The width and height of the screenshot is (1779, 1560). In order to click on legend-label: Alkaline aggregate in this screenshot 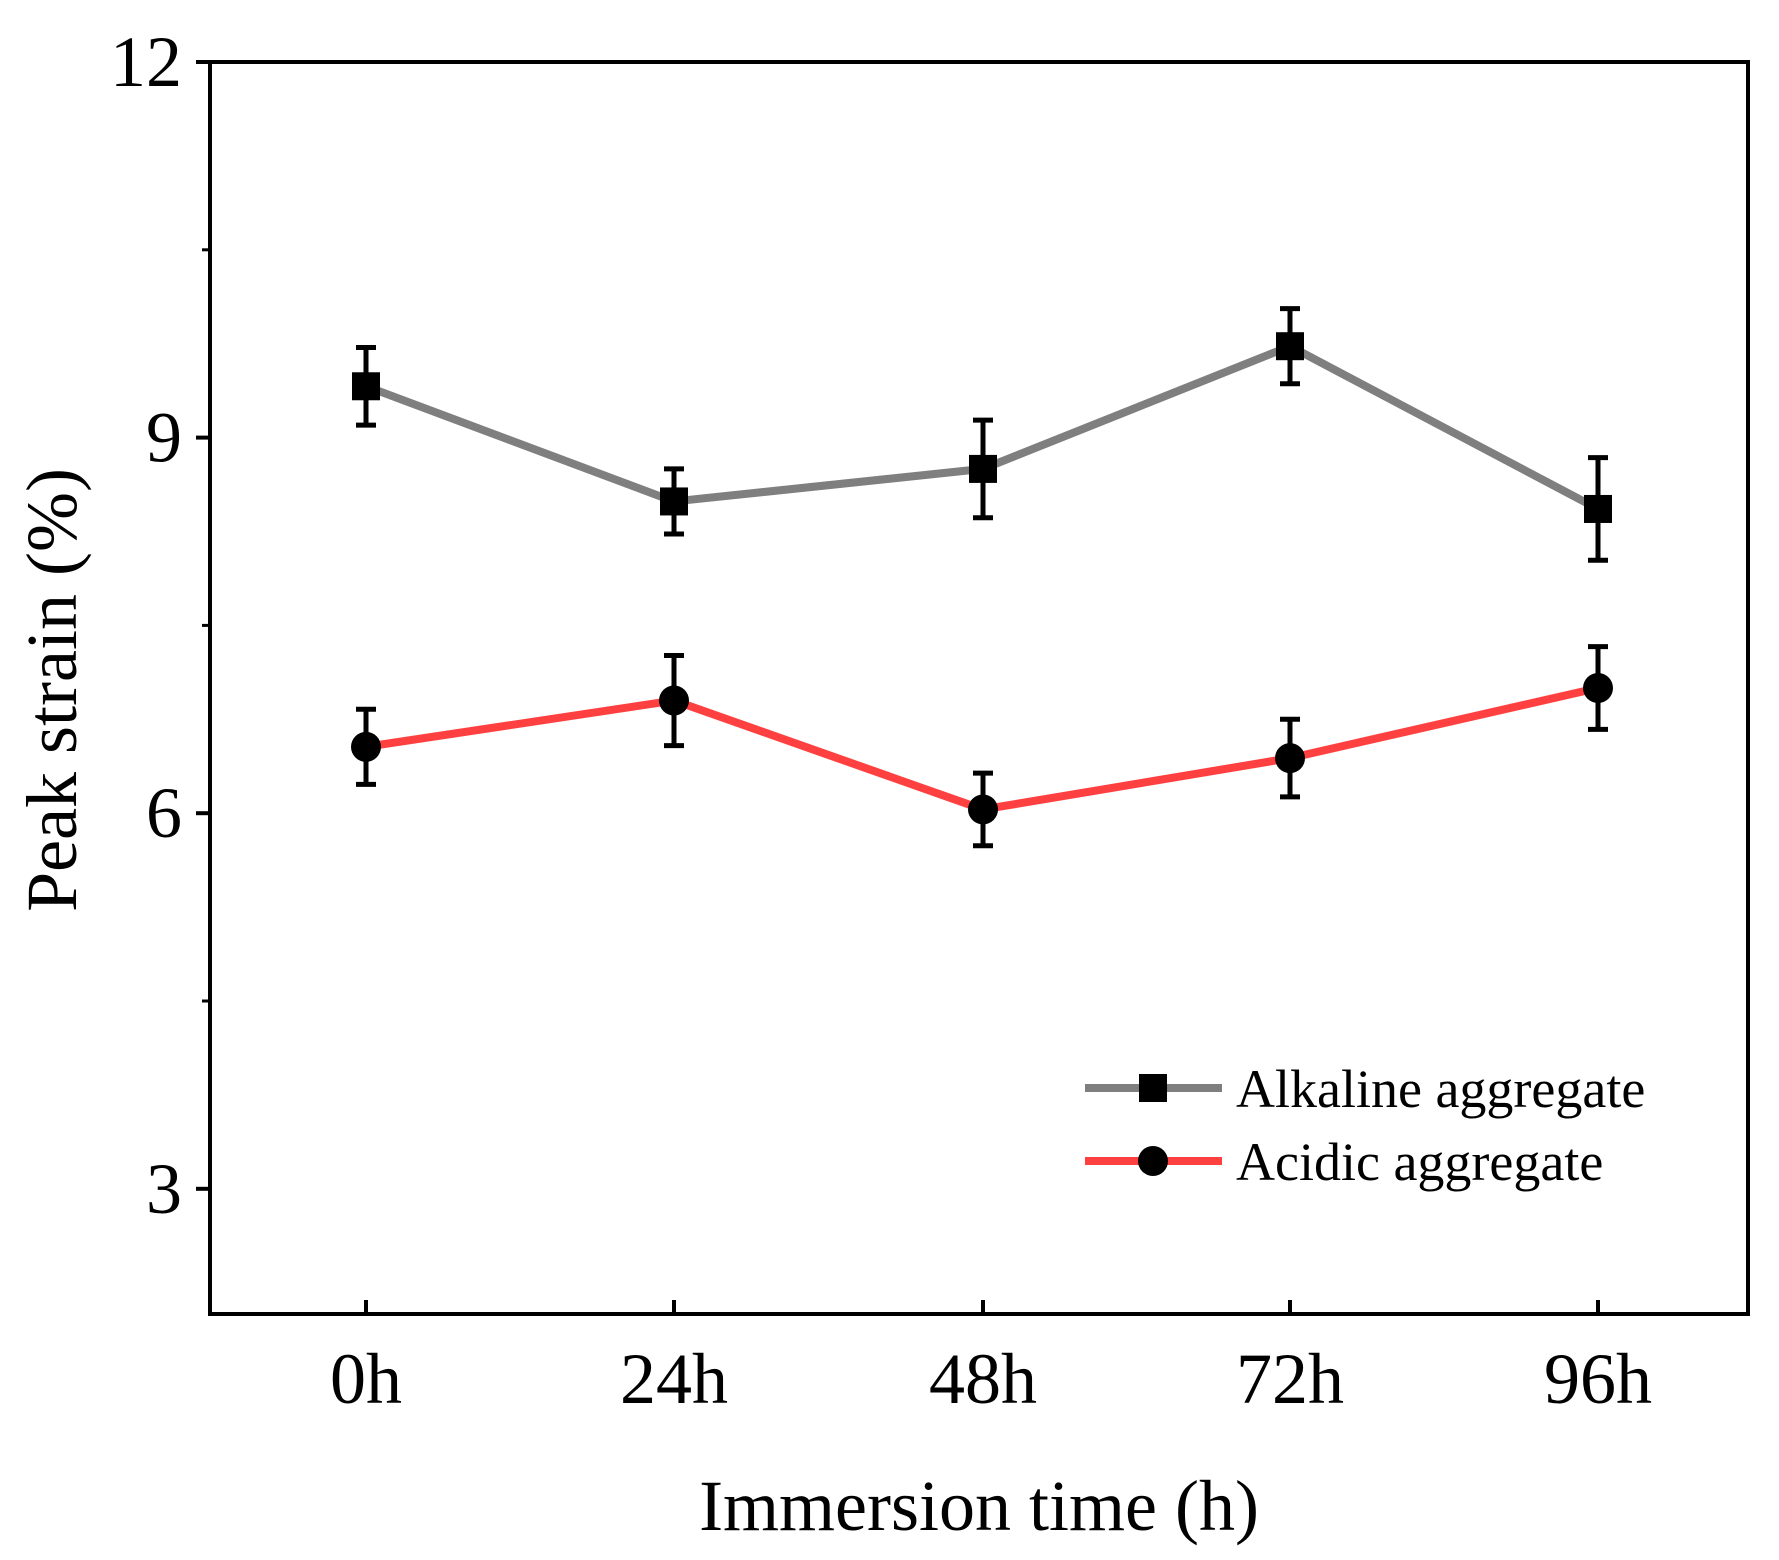, I will do `click(1440, 1089)`.